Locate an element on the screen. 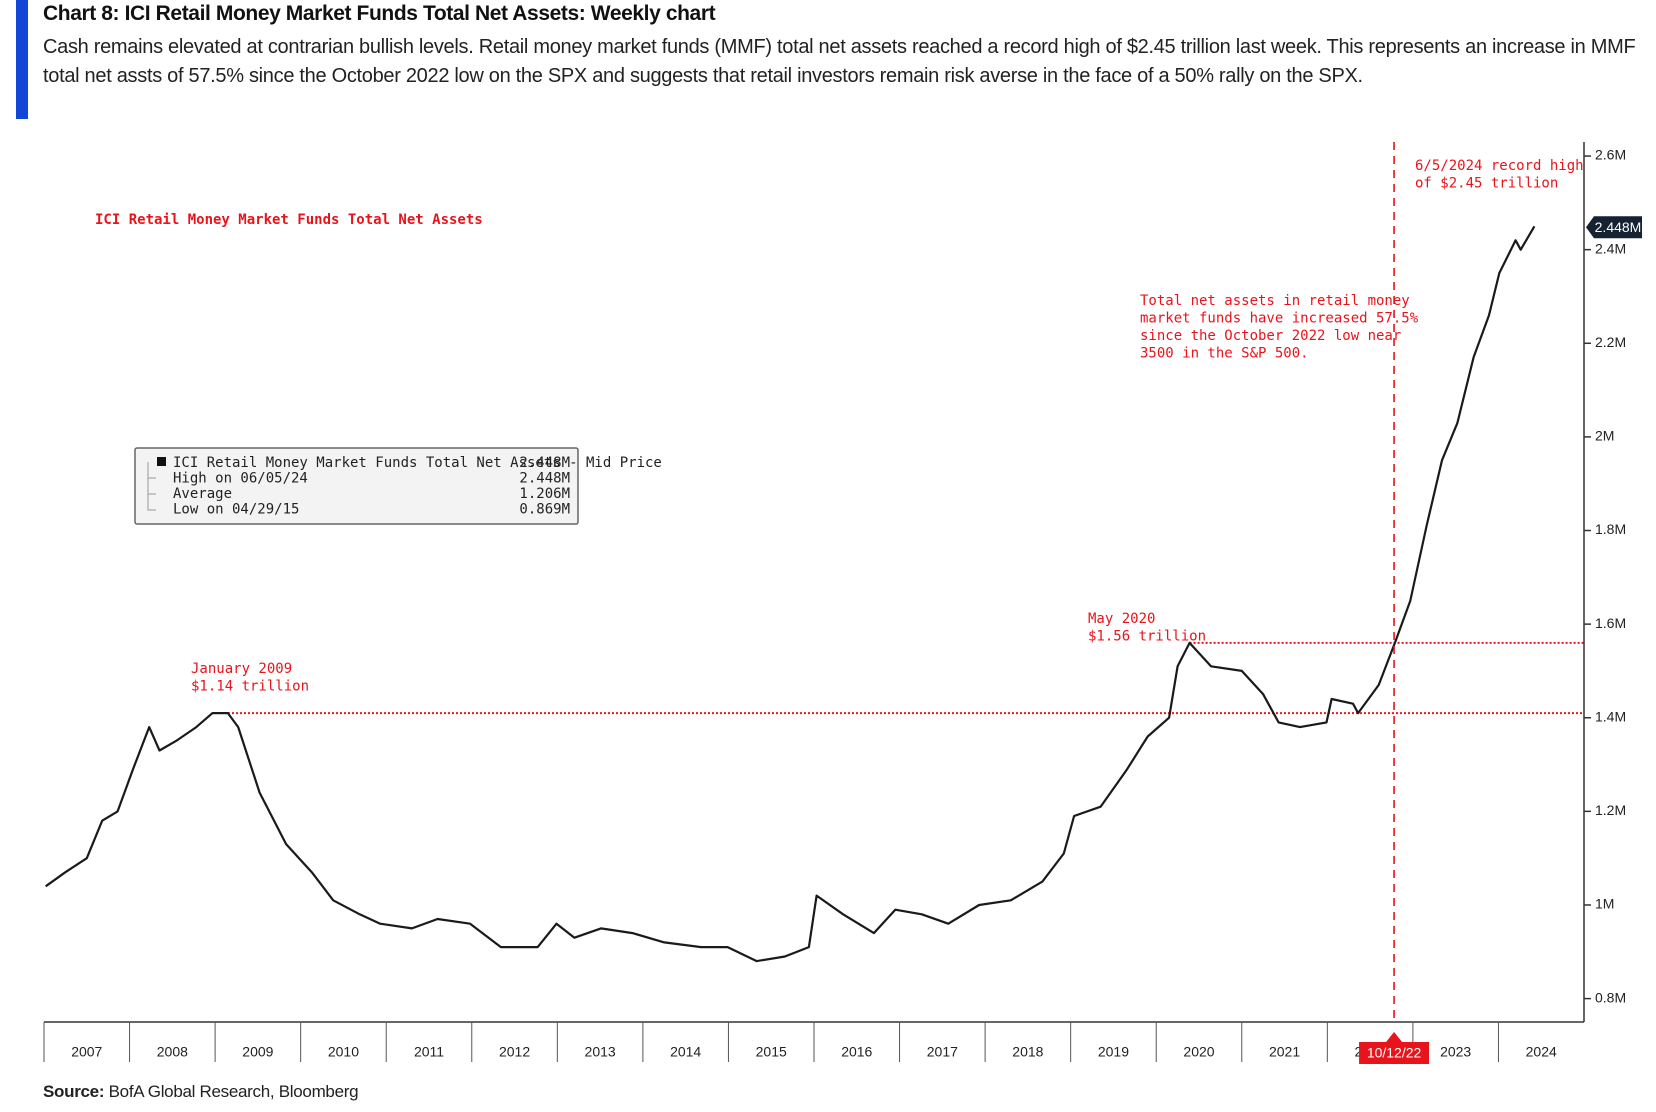  y-tick-label: 2M is located at coordinates (1604, 436).